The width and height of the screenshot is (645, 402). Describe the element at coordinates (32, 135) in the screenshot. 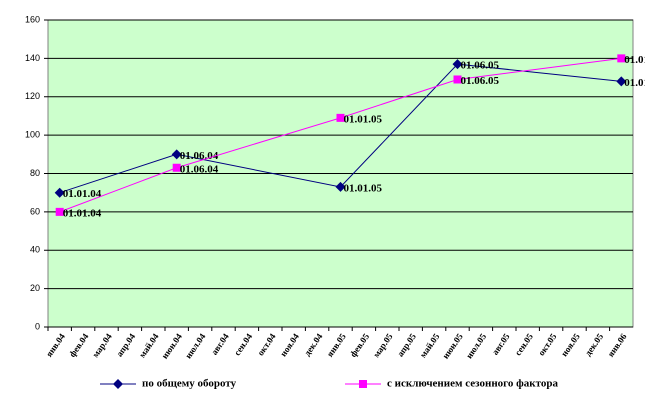

I see `y-tick-label: 100` at that location.